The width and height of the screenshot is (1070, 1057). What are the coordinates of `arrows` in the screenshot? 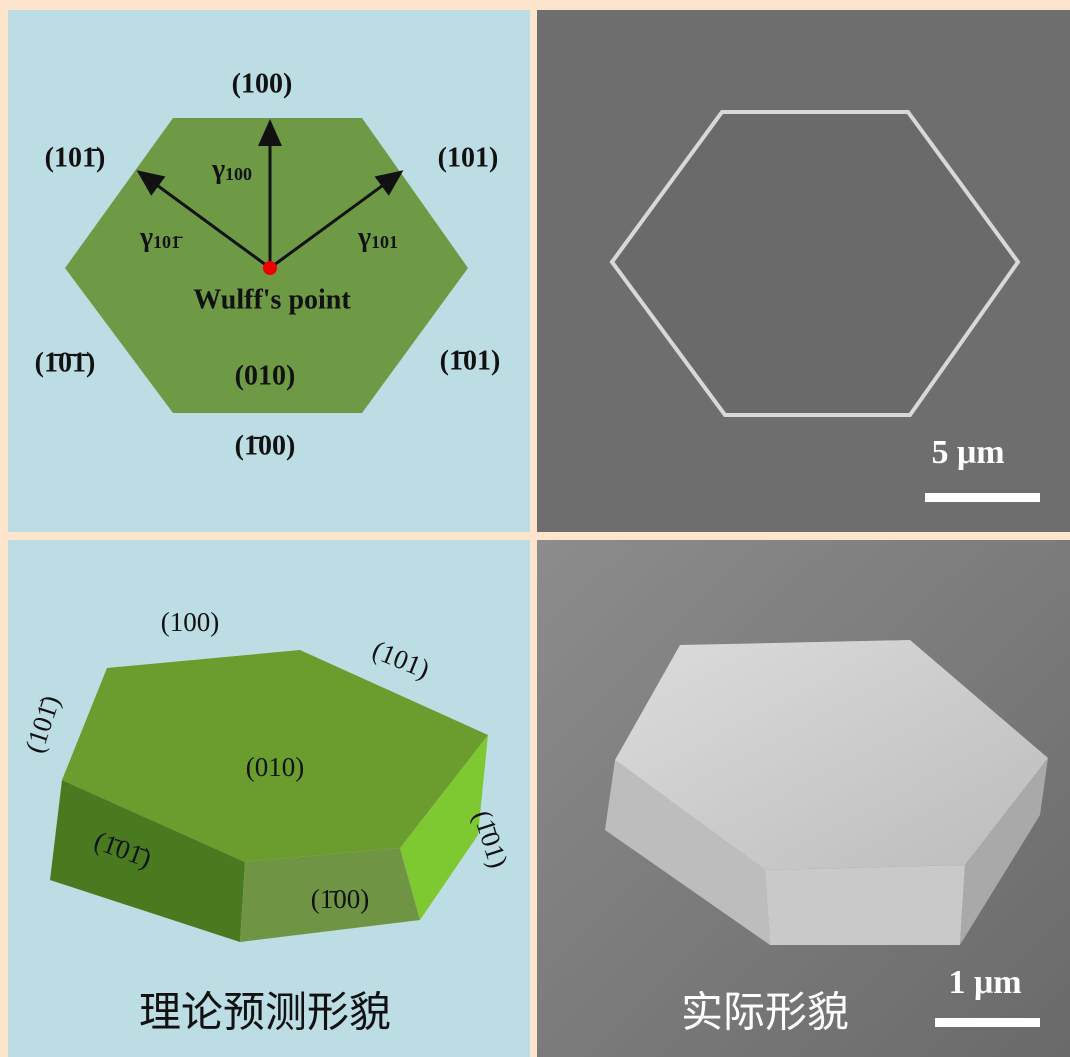 It's located at (270, 194).